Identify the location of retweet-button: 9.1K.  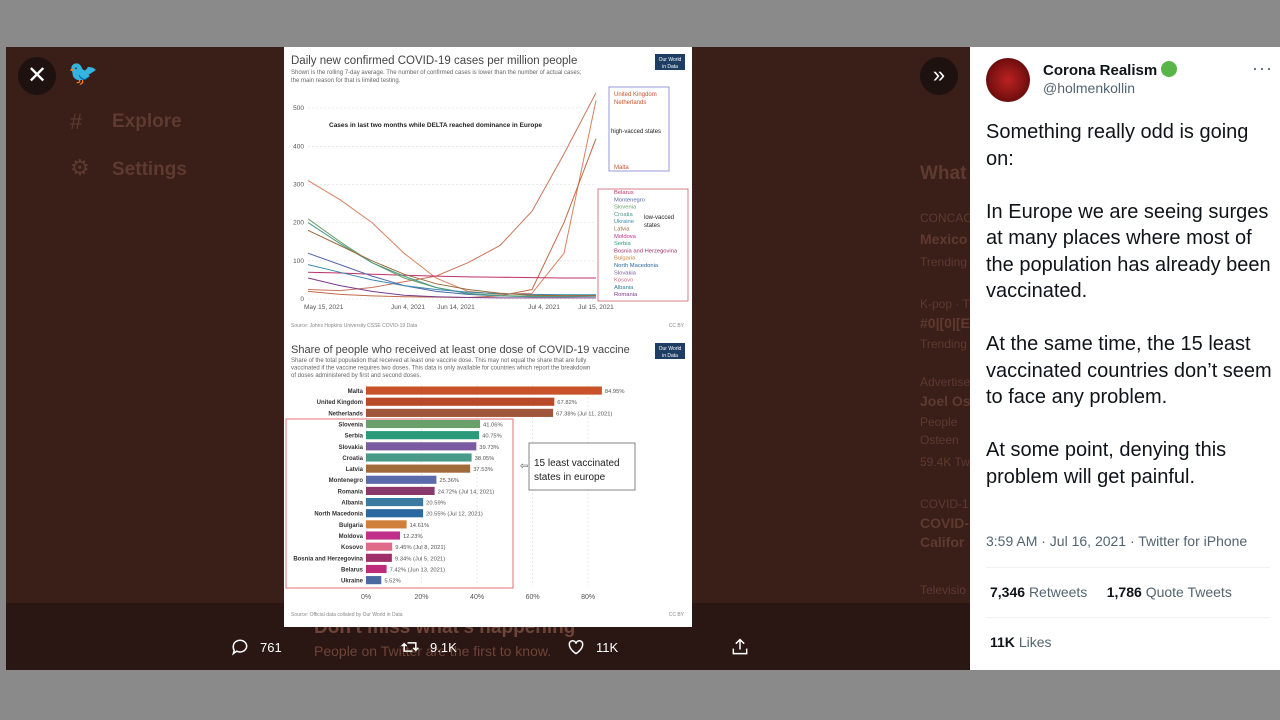
(428, 647).